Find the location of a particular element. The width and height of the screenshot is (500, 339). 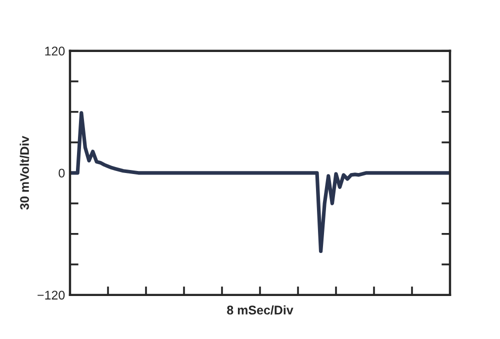

y-tick-label: 120 is located at coordinates (55, 51).